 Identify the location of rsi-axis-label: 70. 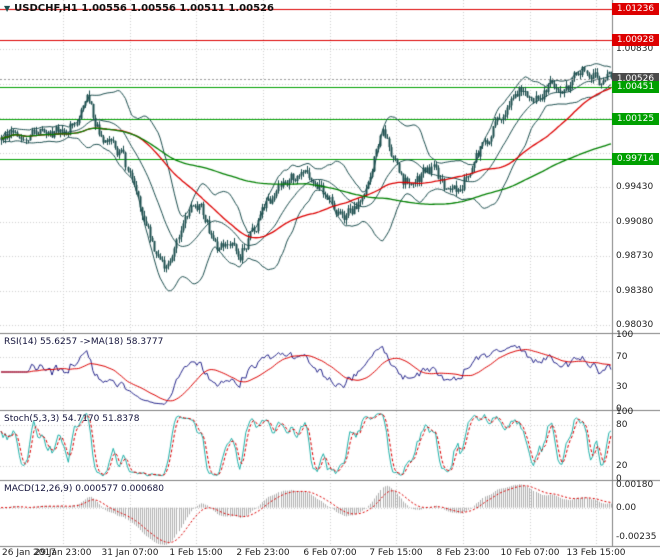
(622, 357).